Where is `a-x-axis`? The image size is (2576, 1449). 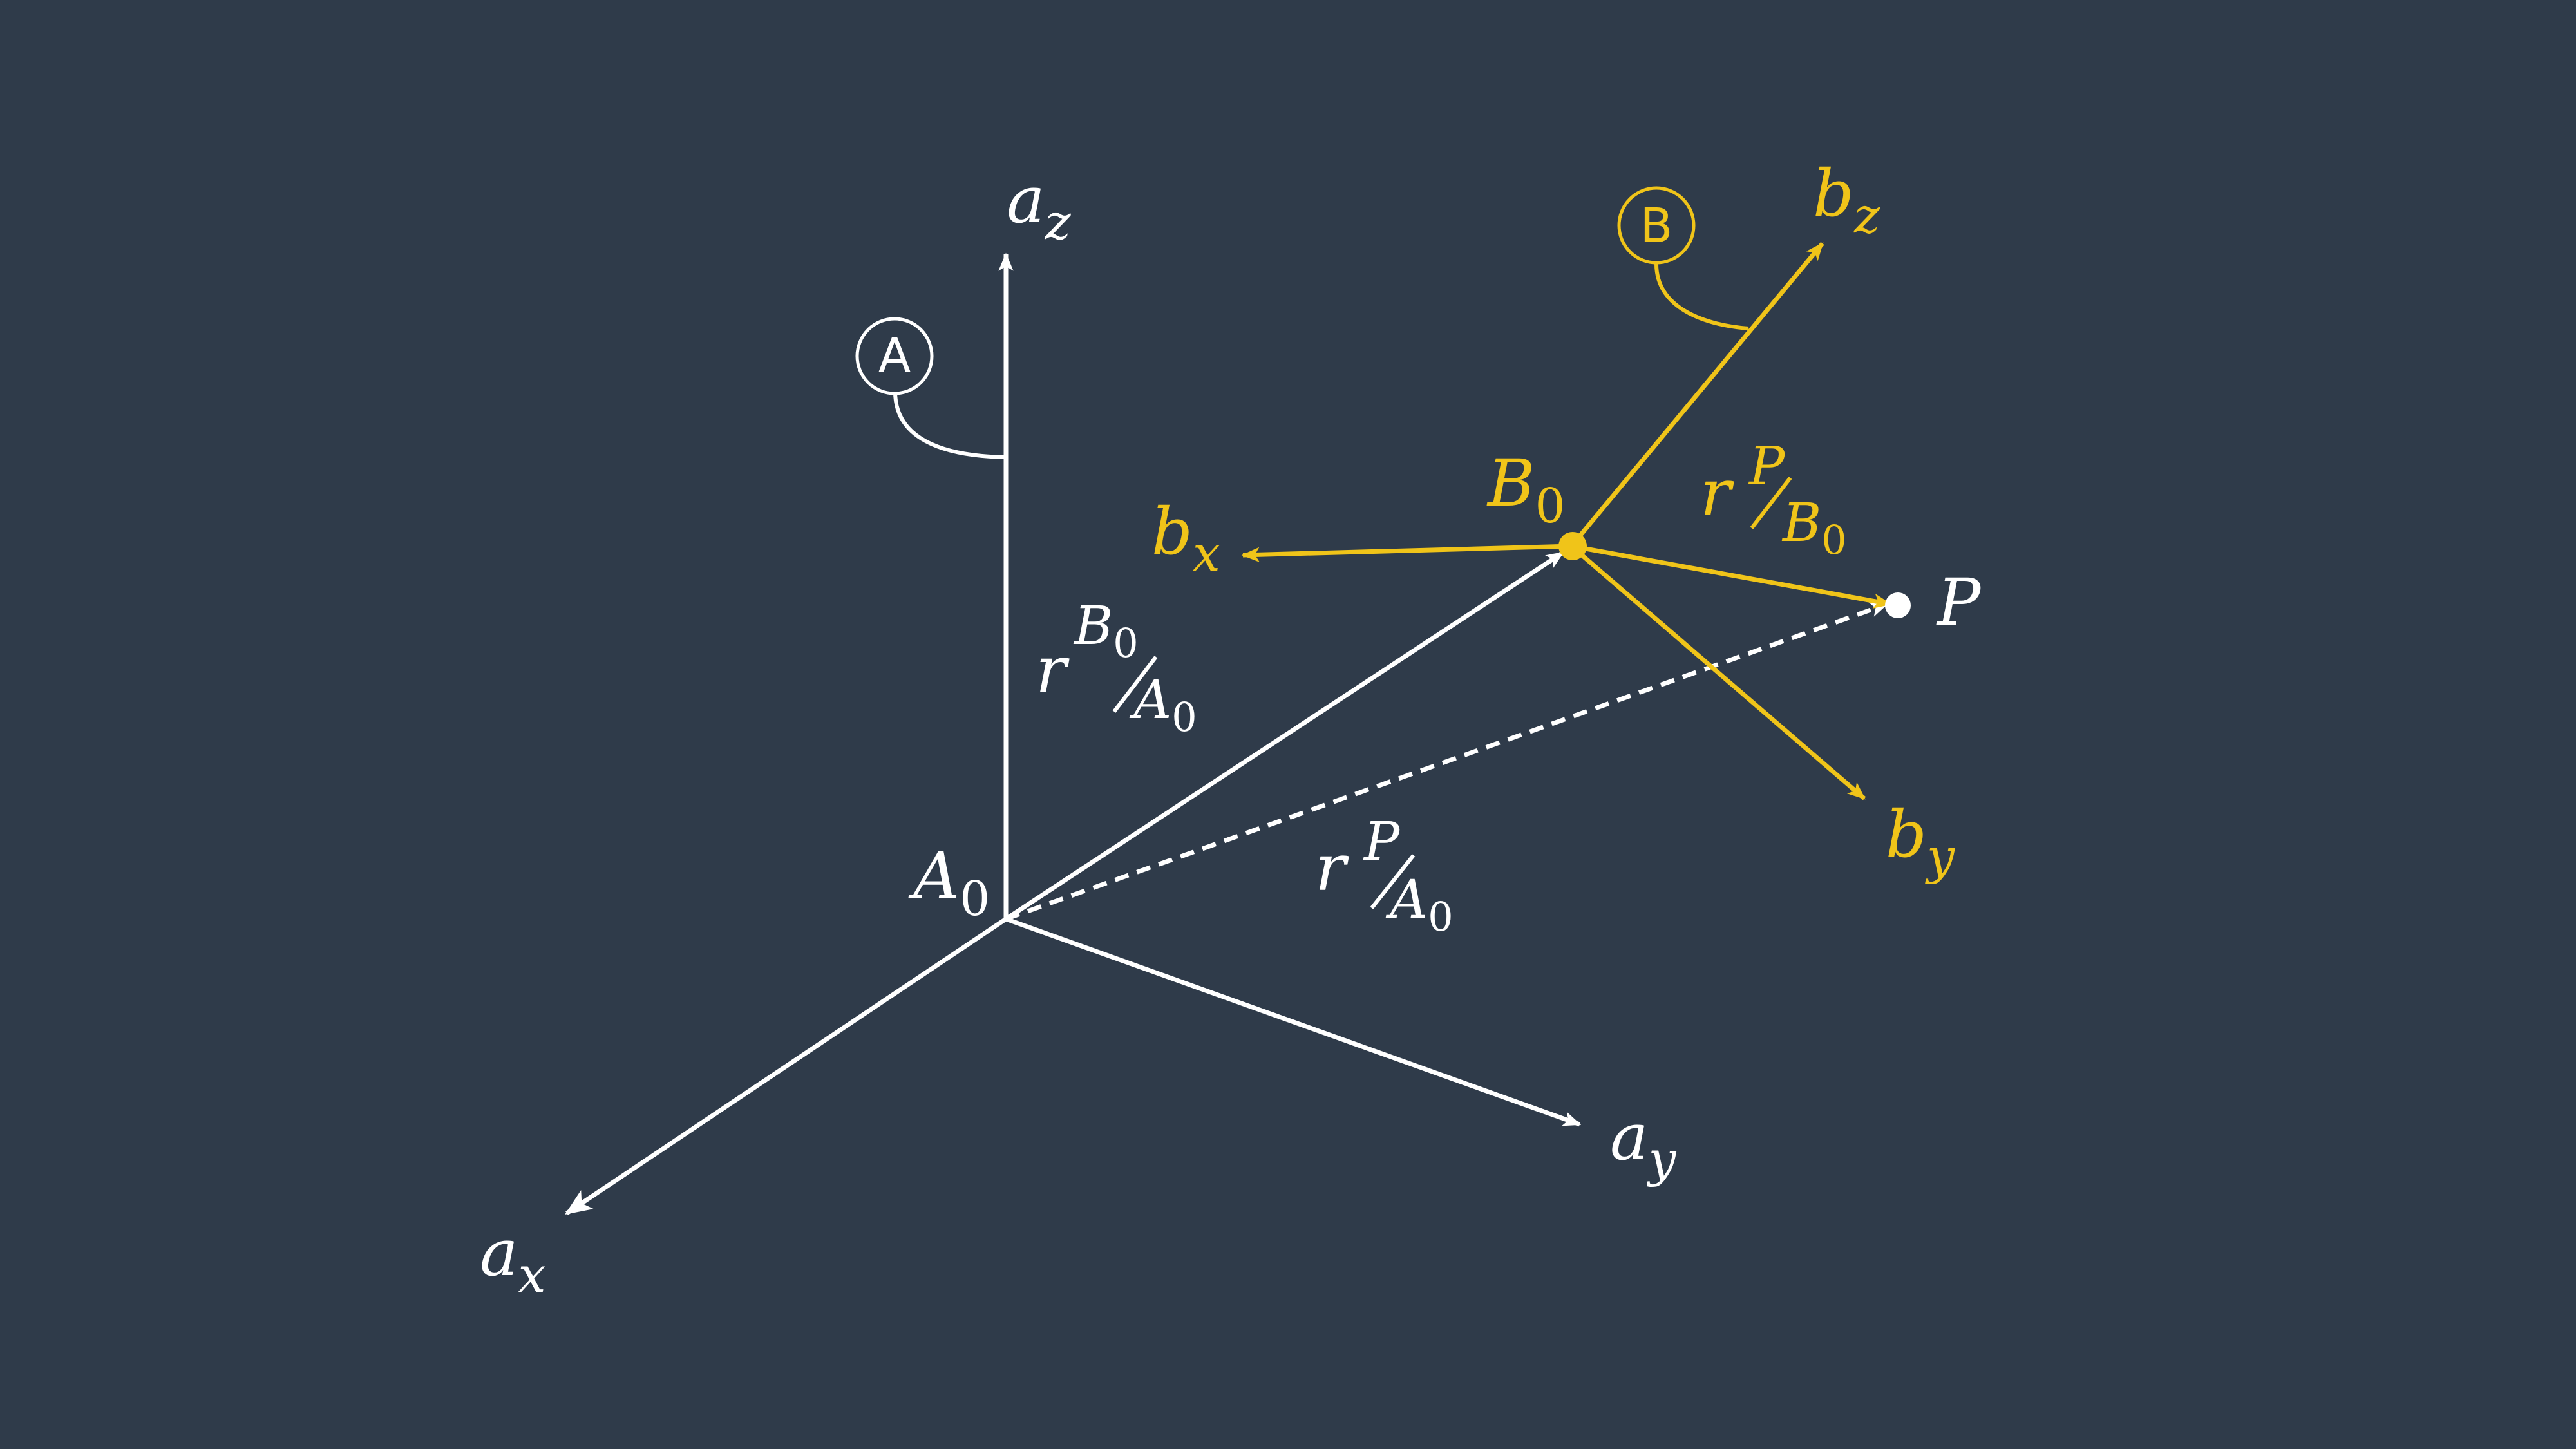 a-x-axis is located at coordinates (786, 1066).